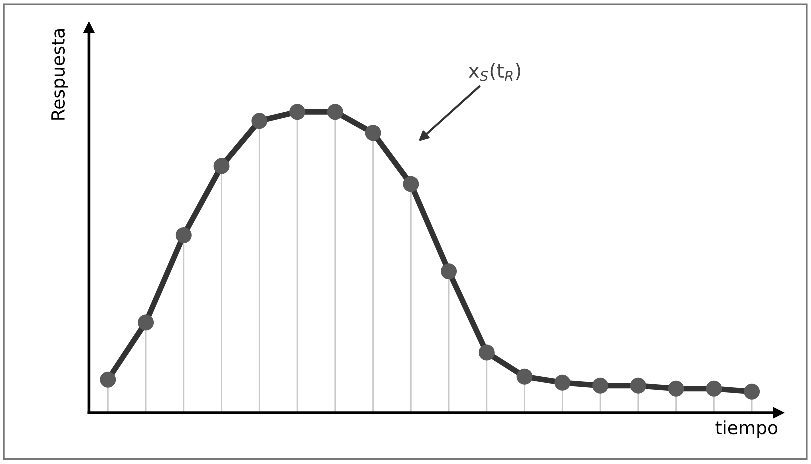 The height and width of the screenshot is (464, 811). I want to click on text: x$_{S}$(t$_{R}$), so click(494, 72).